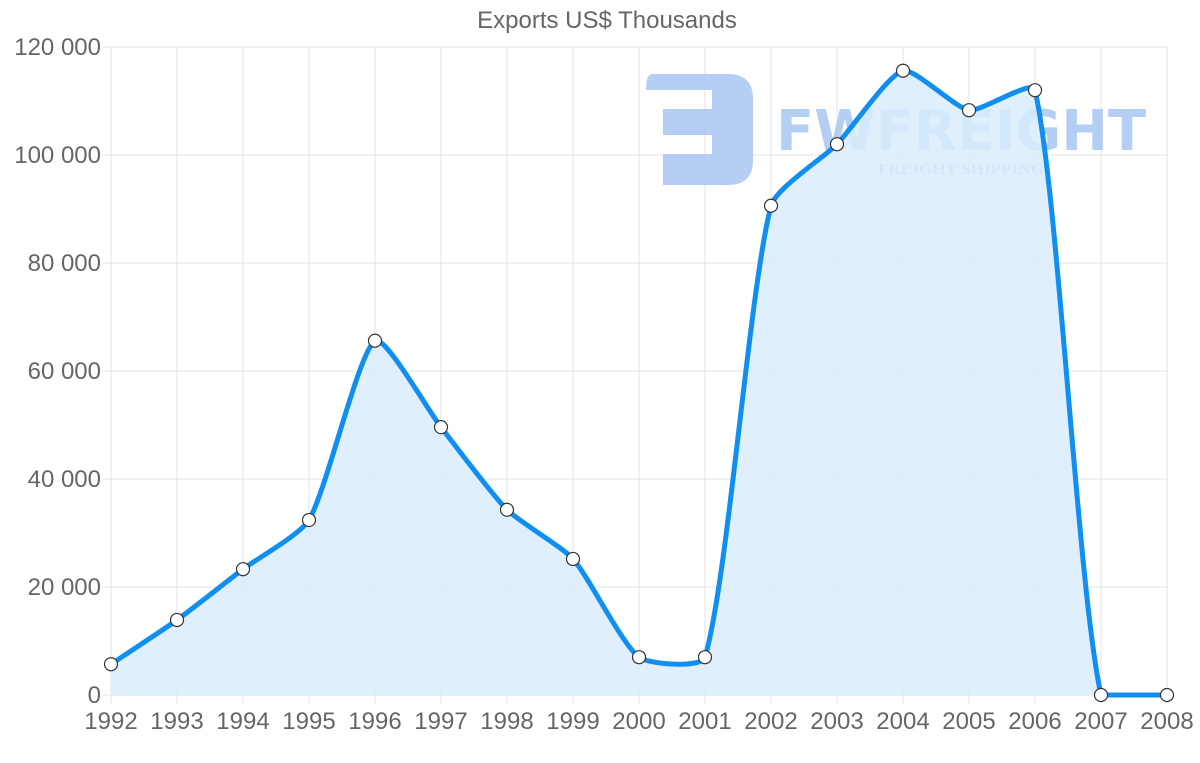 The height and width of the screenshot is (763, 1200). I want to click on x-tick-label: 2005, so click(968, 721).